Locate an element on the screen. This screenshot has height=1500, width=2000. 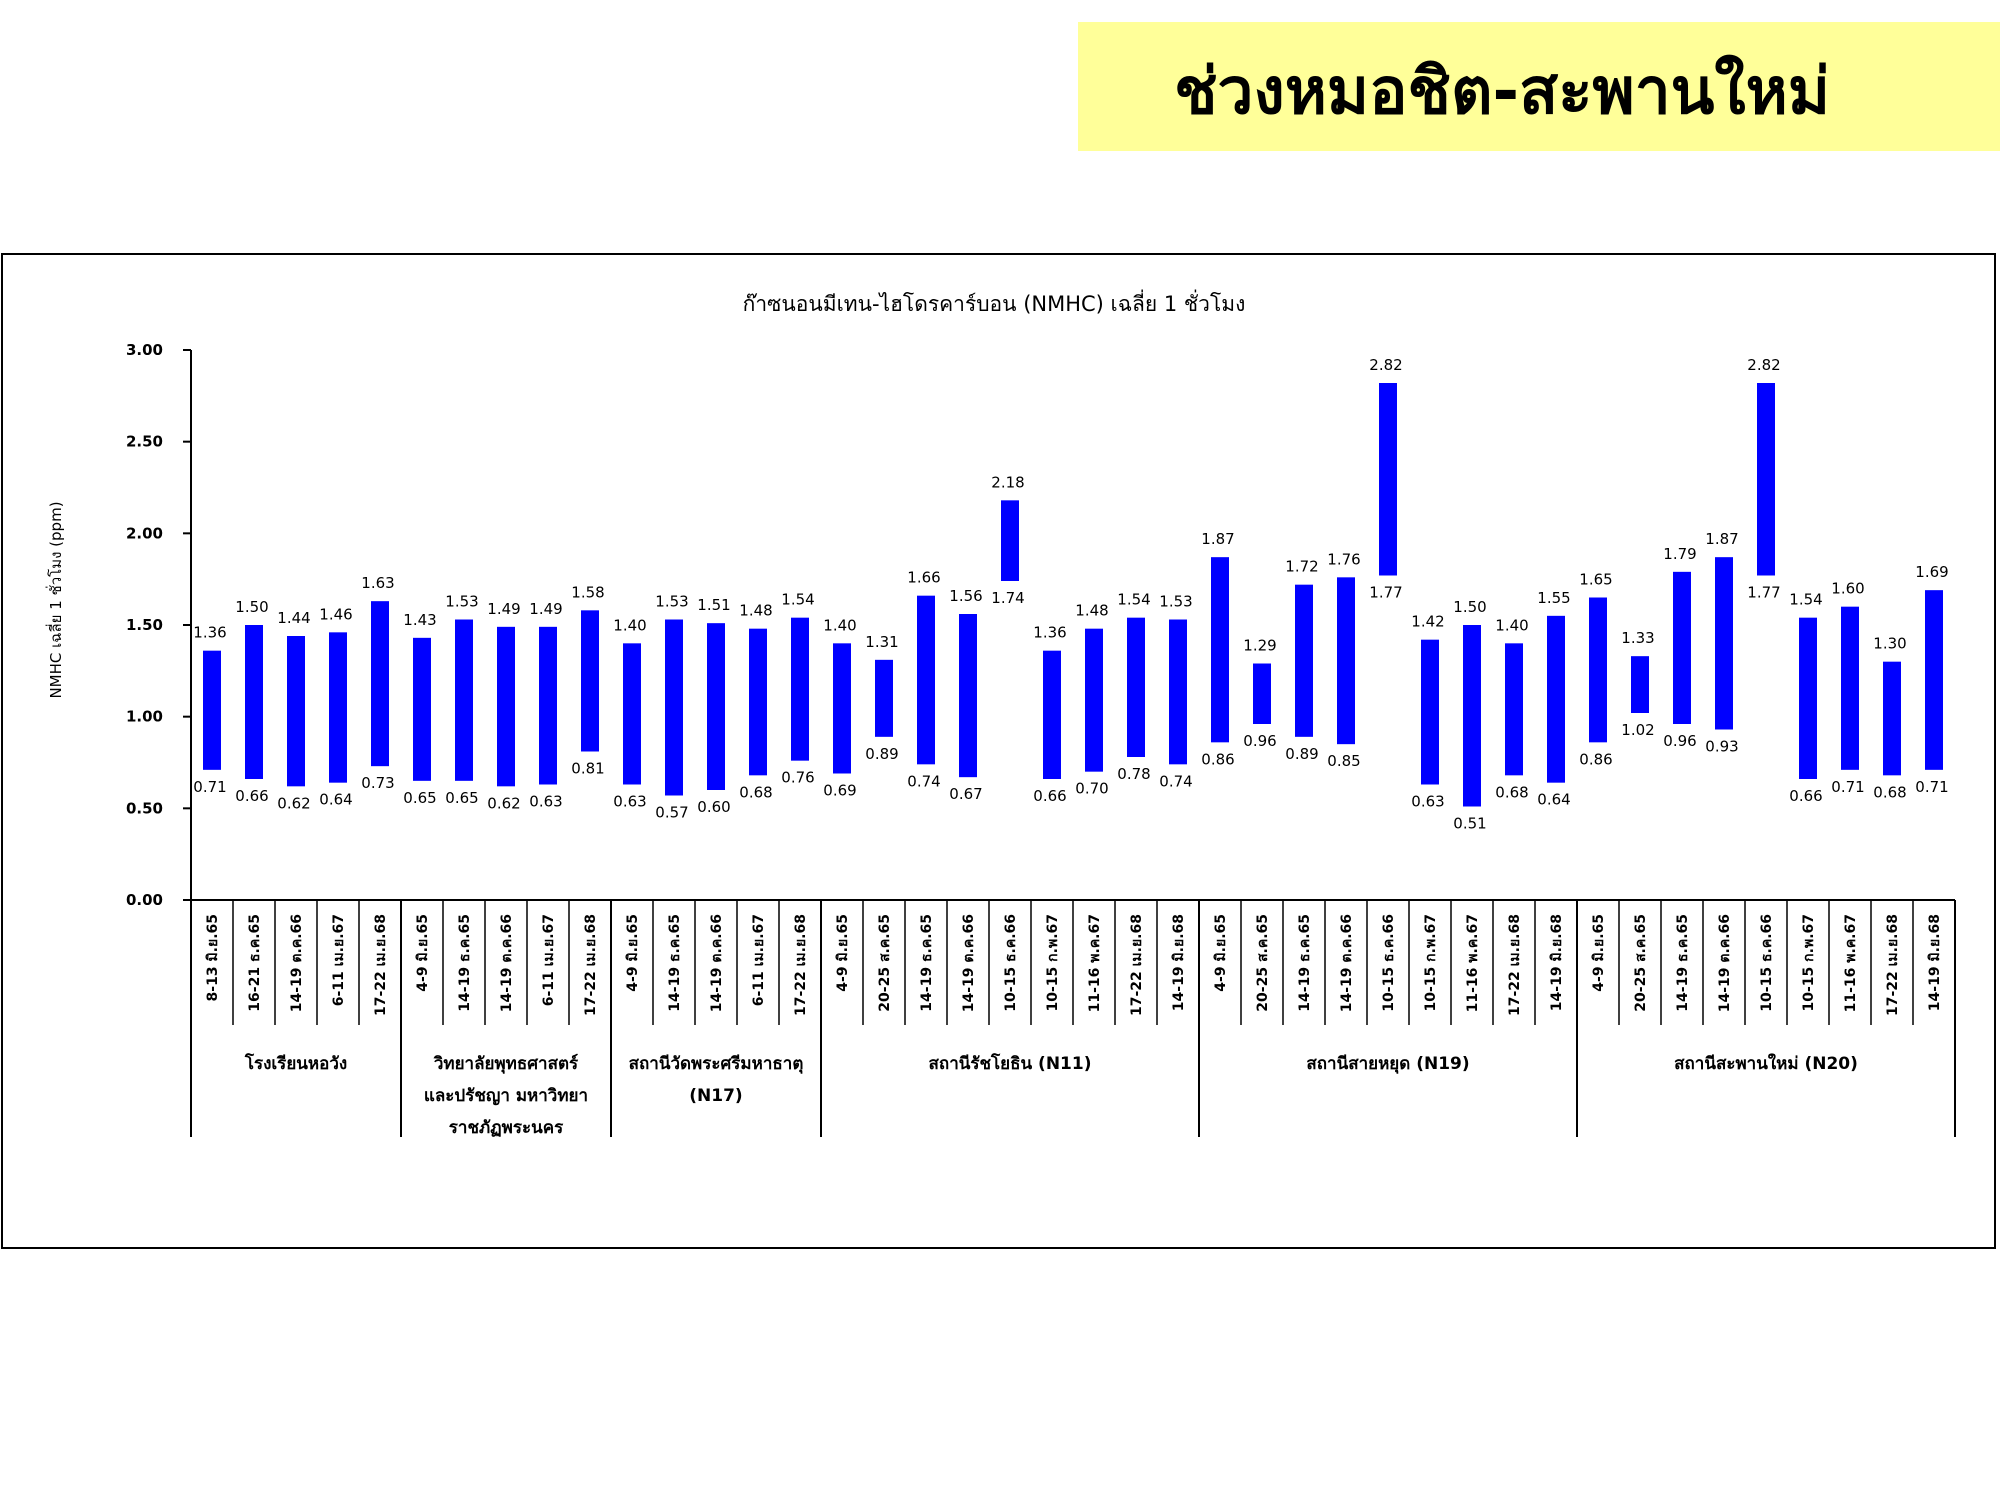
y-tick-label: 1.00 is located at coordinates (144, 717).